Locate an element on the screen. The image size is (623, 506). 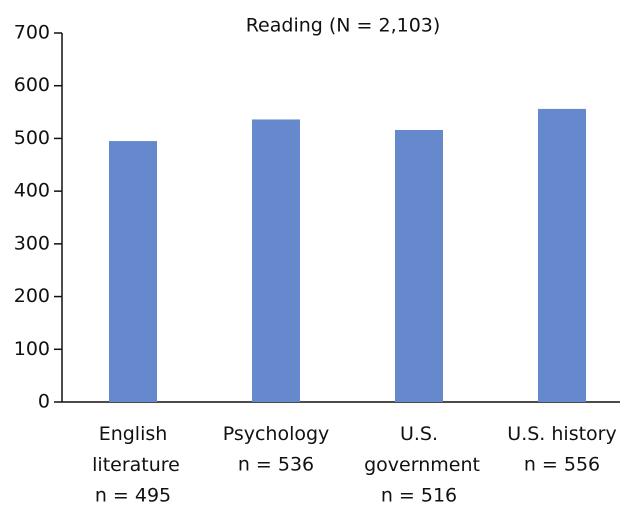
y-tick-label: 100 is located at coordinates (32, 349).